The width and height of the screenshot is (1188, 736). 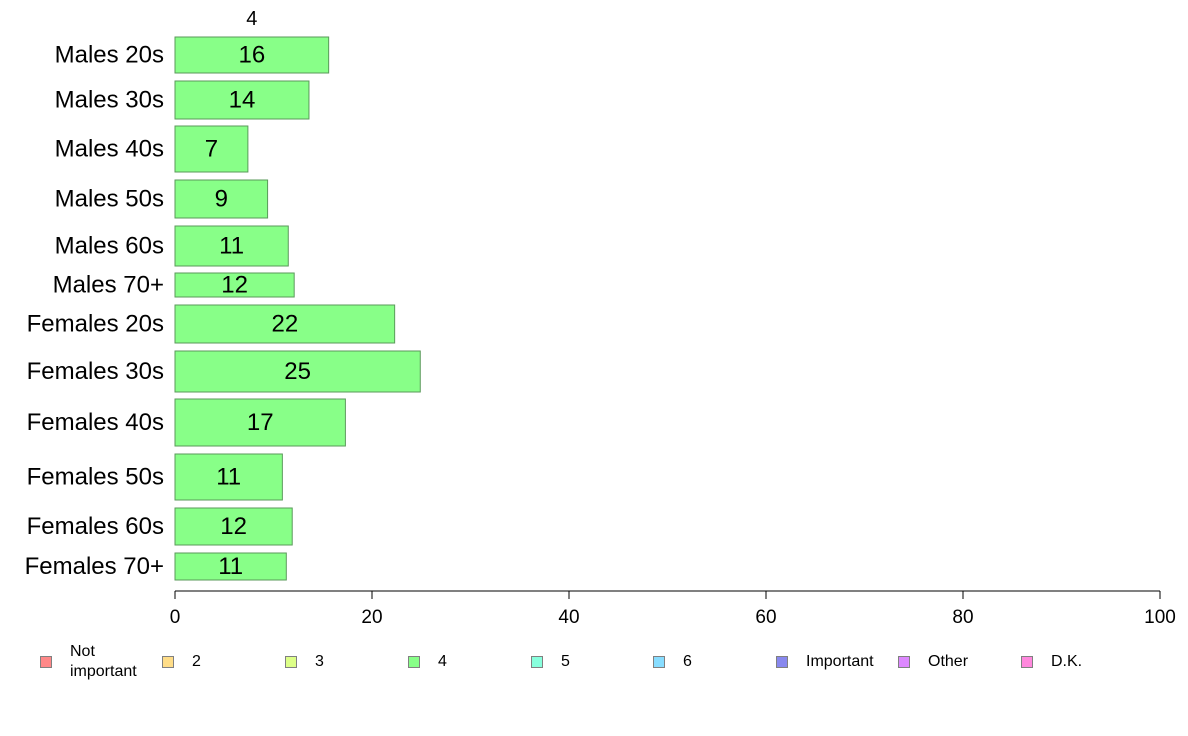 I want to click on legend-label: 4, so click(x=442, y=661).